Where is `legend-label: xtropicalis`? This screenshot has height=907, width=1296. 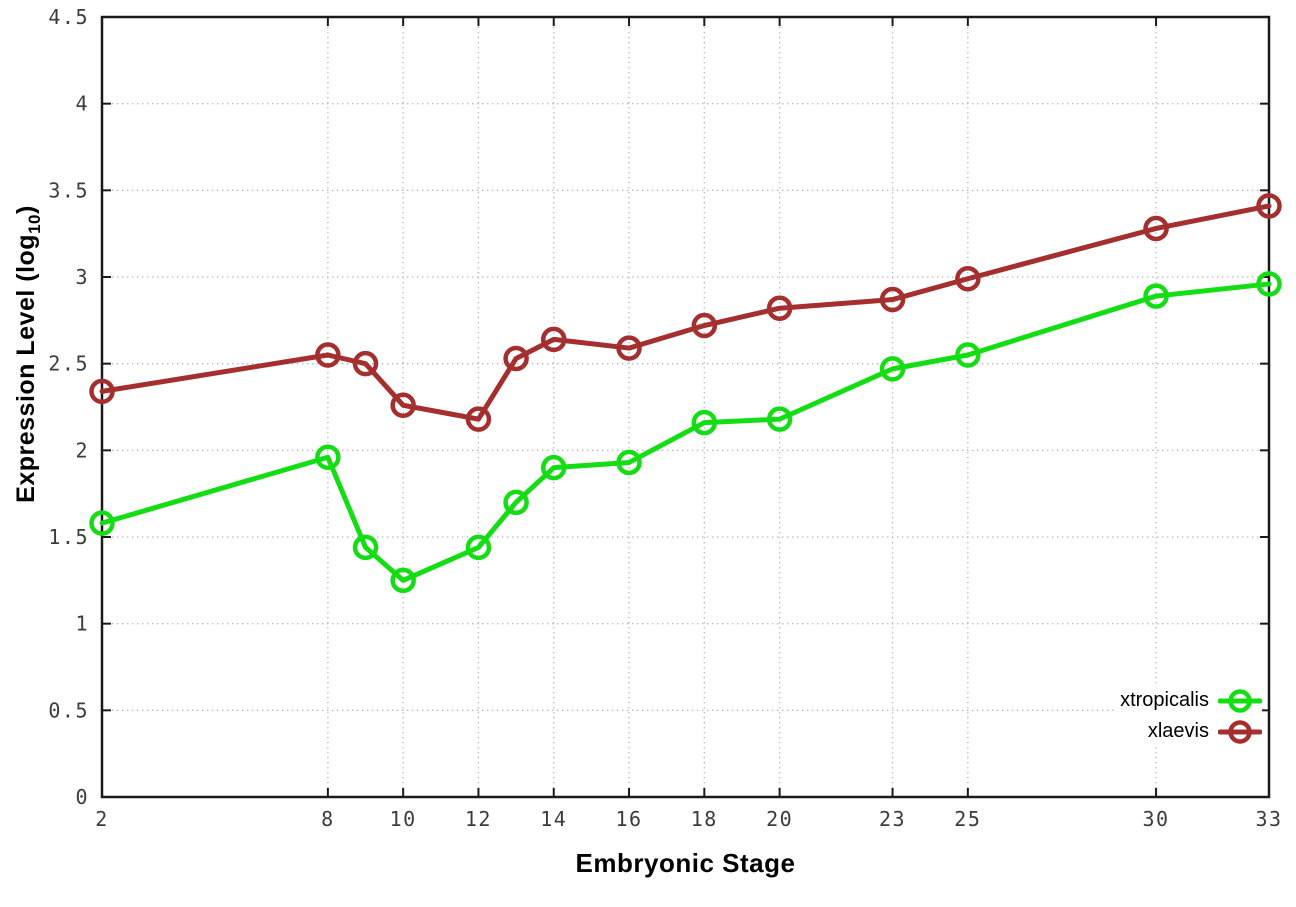 legend-label: xtropicalis is located at coordinates (1164, 700).